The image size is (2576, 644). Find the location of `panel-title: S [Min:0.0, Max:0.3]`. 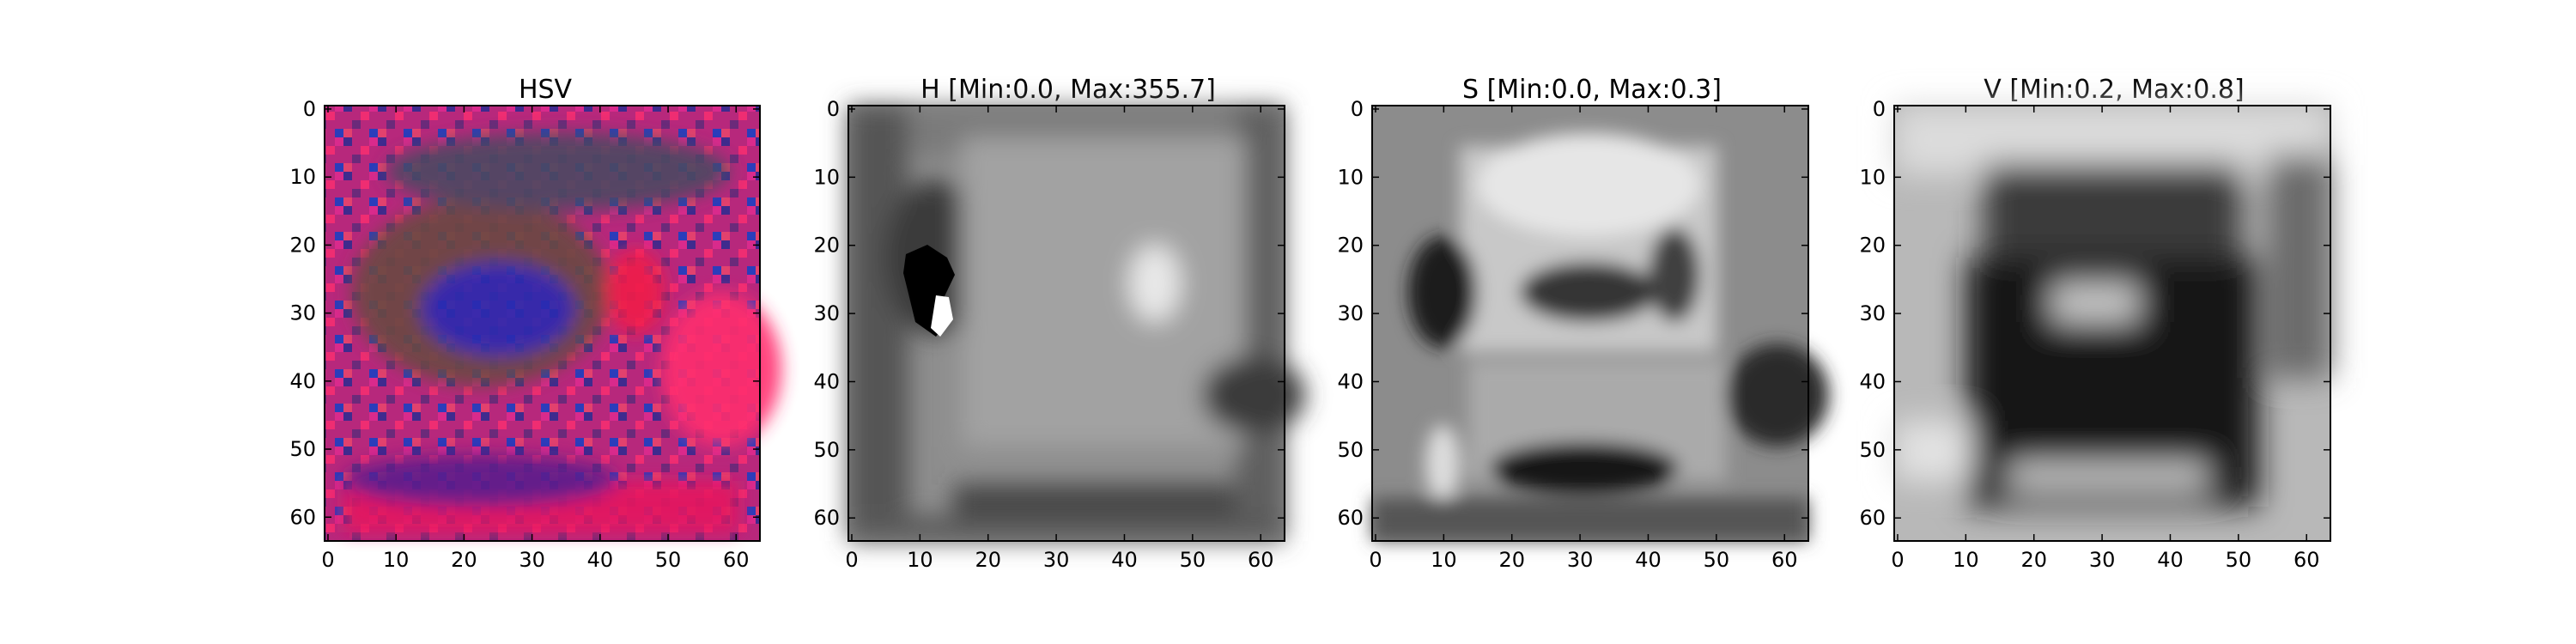

panel-title: S [Min:0.0, Max:0.3] is located at coordinates (1592, 90).